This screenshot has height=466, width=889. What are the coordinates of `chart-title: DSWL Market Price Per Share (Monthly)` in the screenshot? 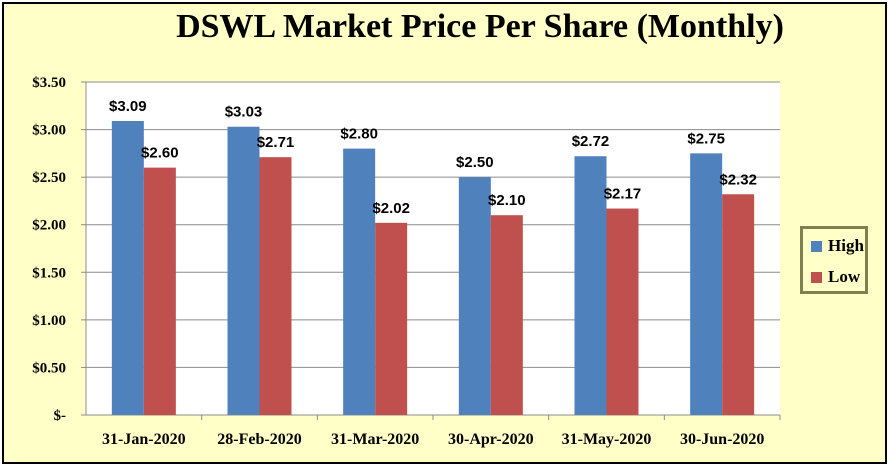 It's located at (480, 26).